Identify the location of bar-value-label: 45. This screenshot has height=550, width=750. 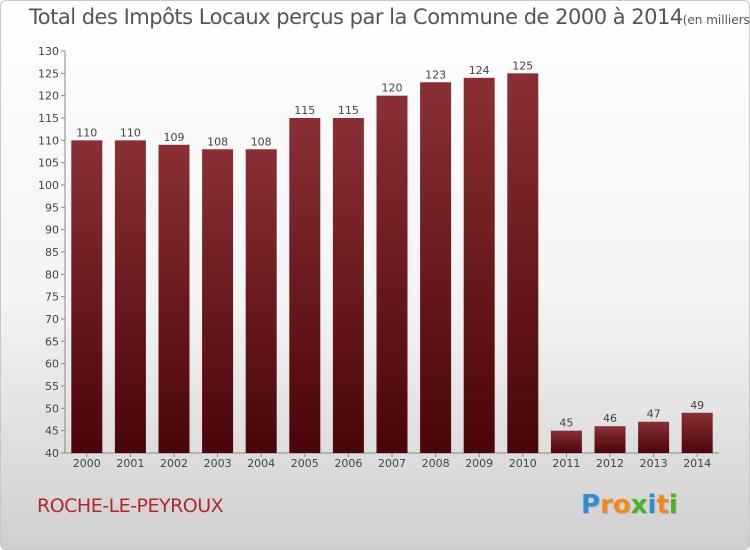
(566, 423).